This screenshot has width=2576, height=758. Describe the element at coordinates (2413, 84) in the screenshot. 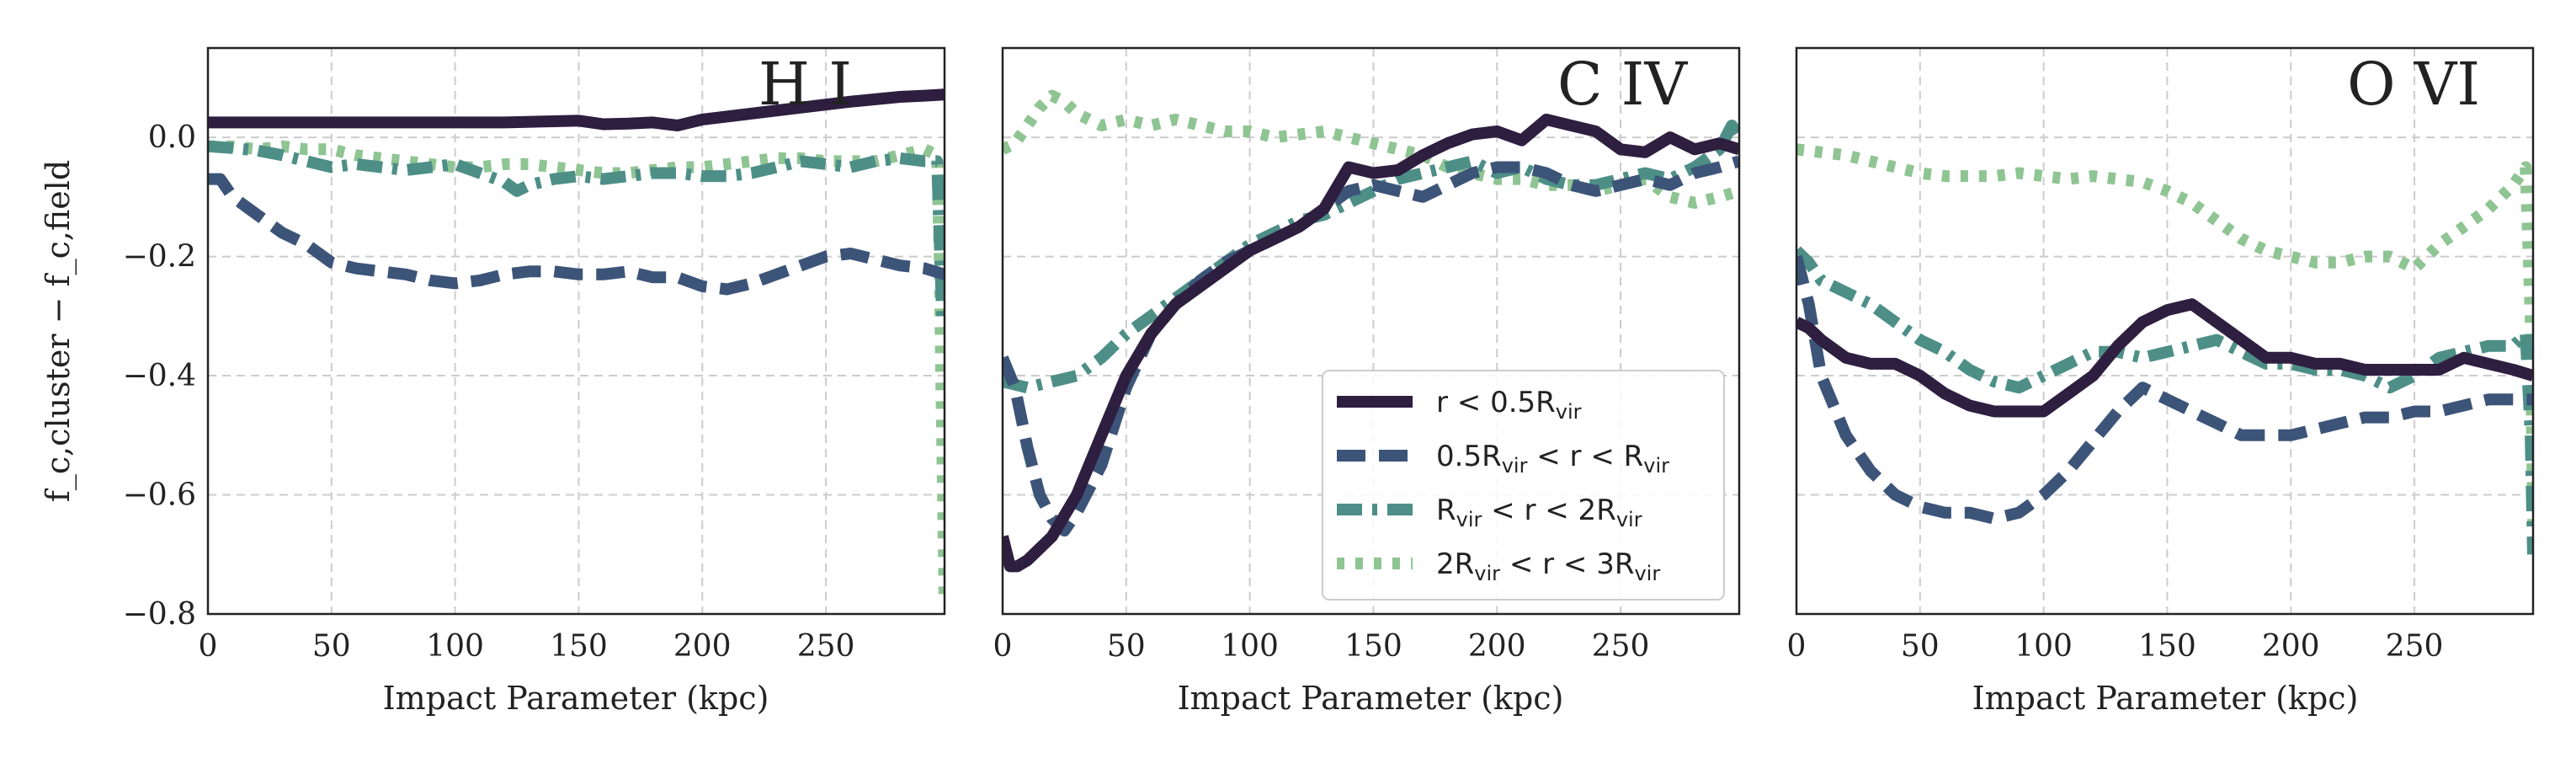

I see `panel-title-ovi: O VI` at that location.